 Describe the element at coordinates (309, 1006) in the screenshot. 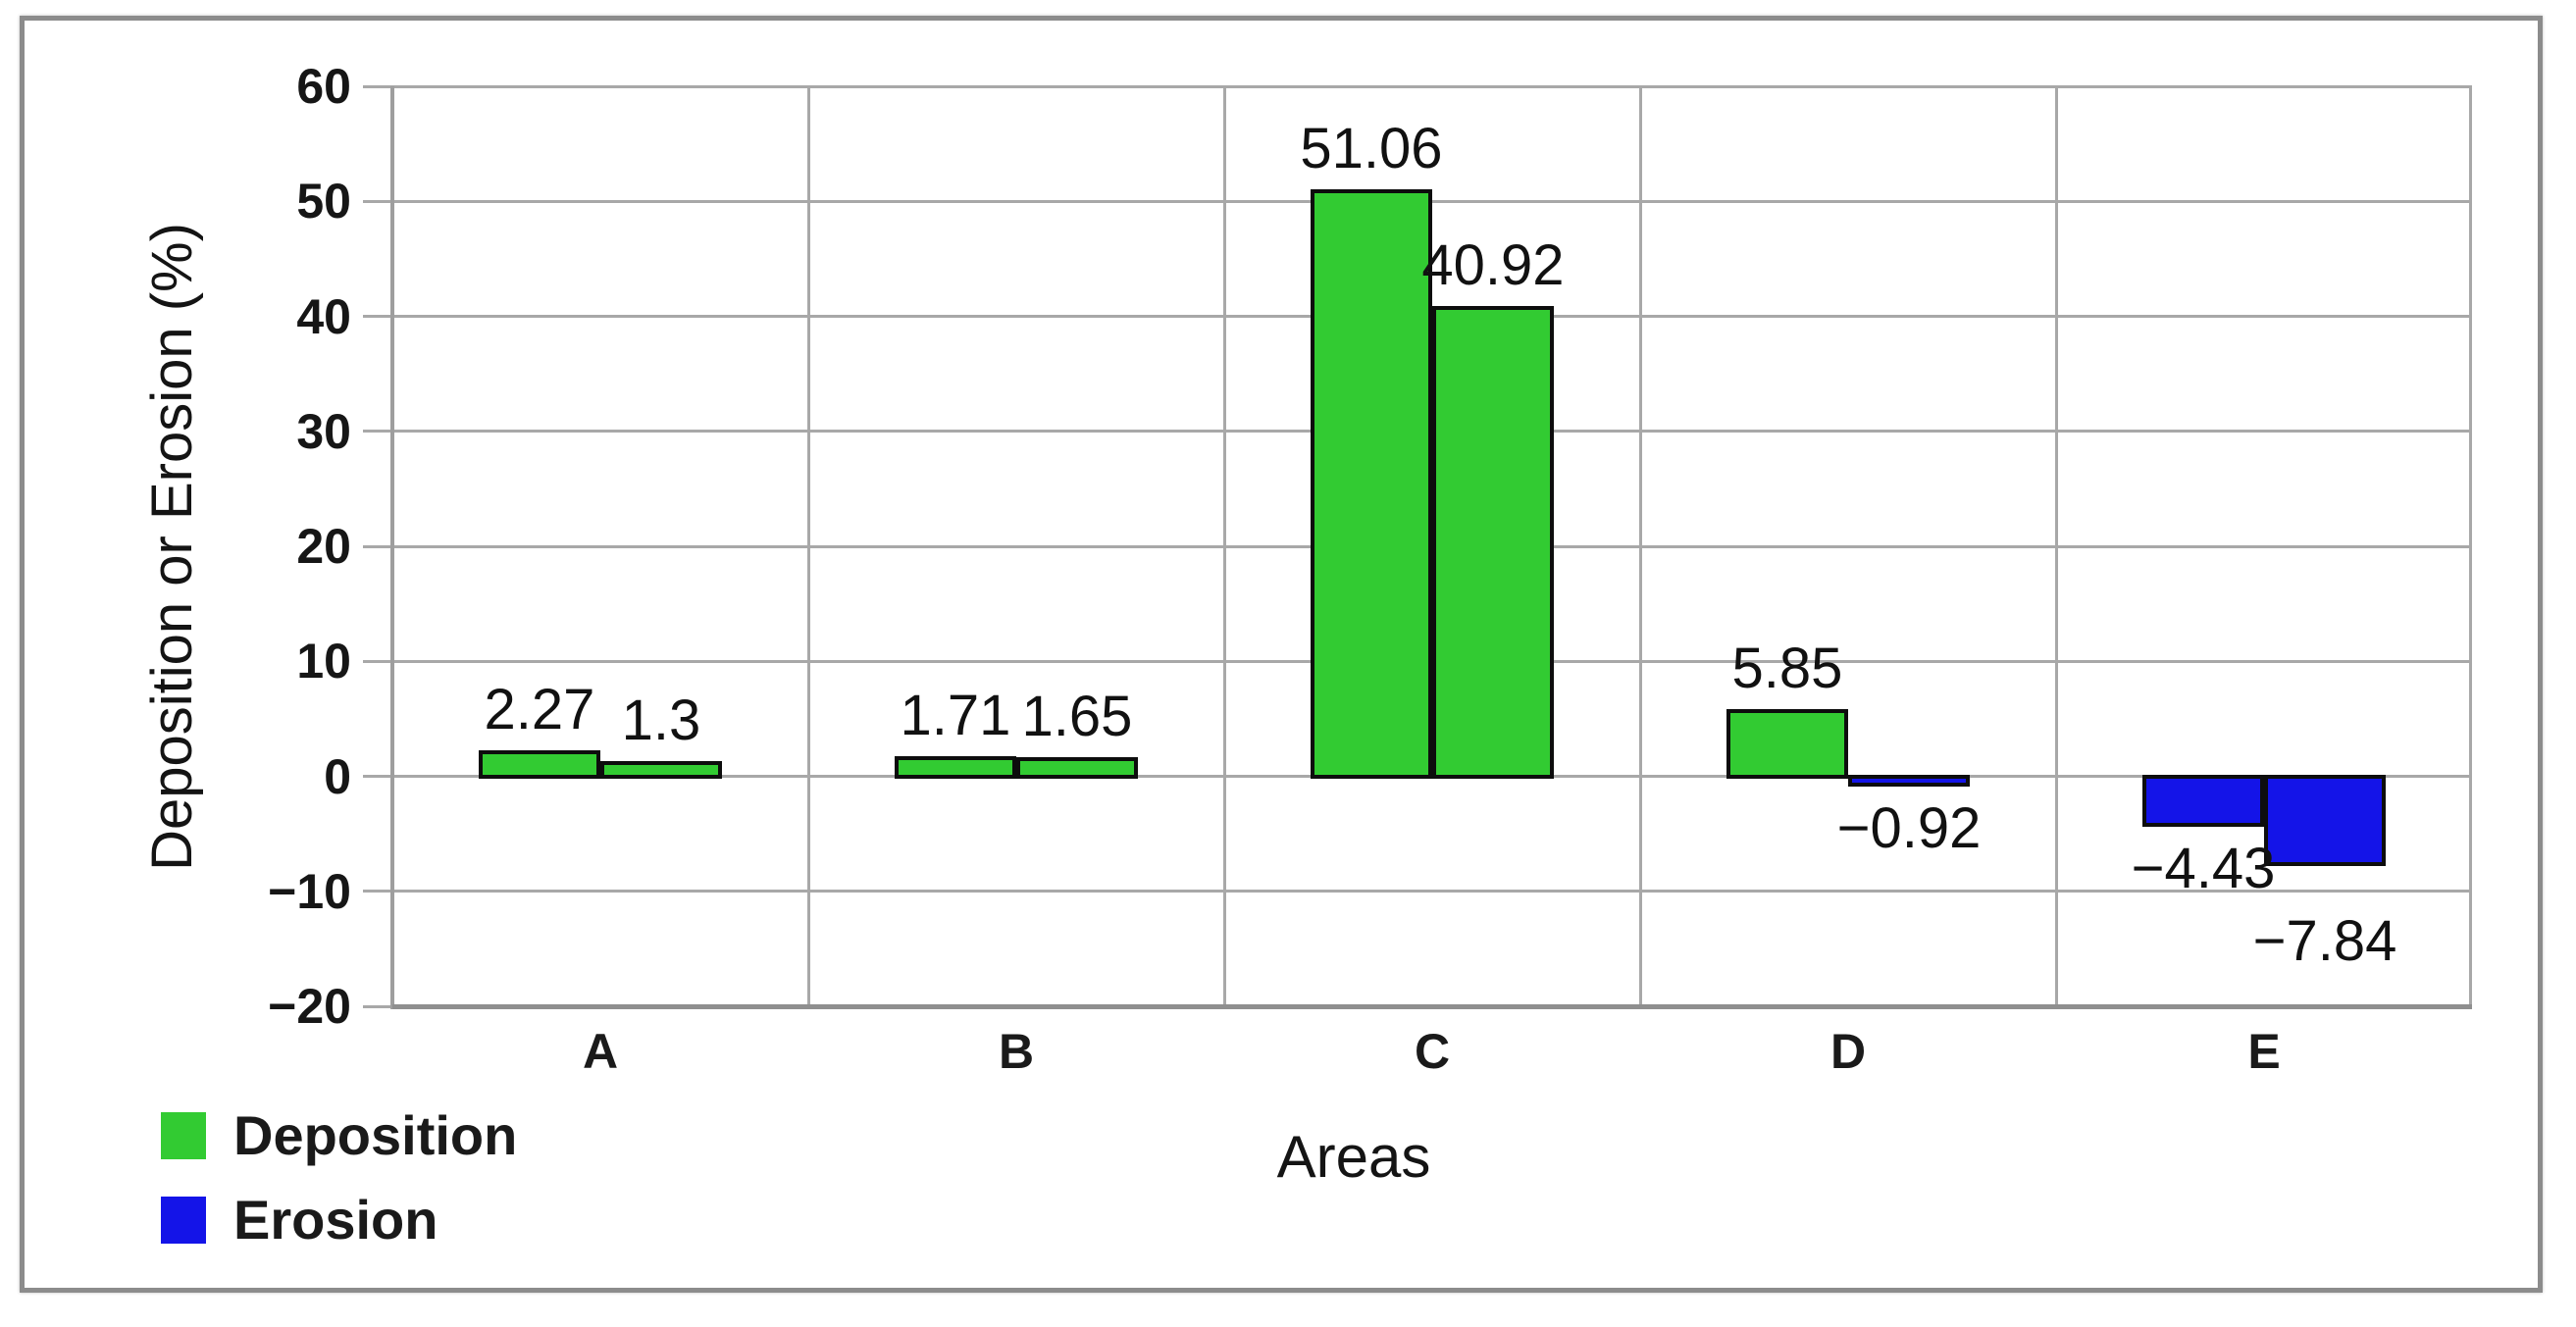

I see `y-tick-label: −20` at that location.